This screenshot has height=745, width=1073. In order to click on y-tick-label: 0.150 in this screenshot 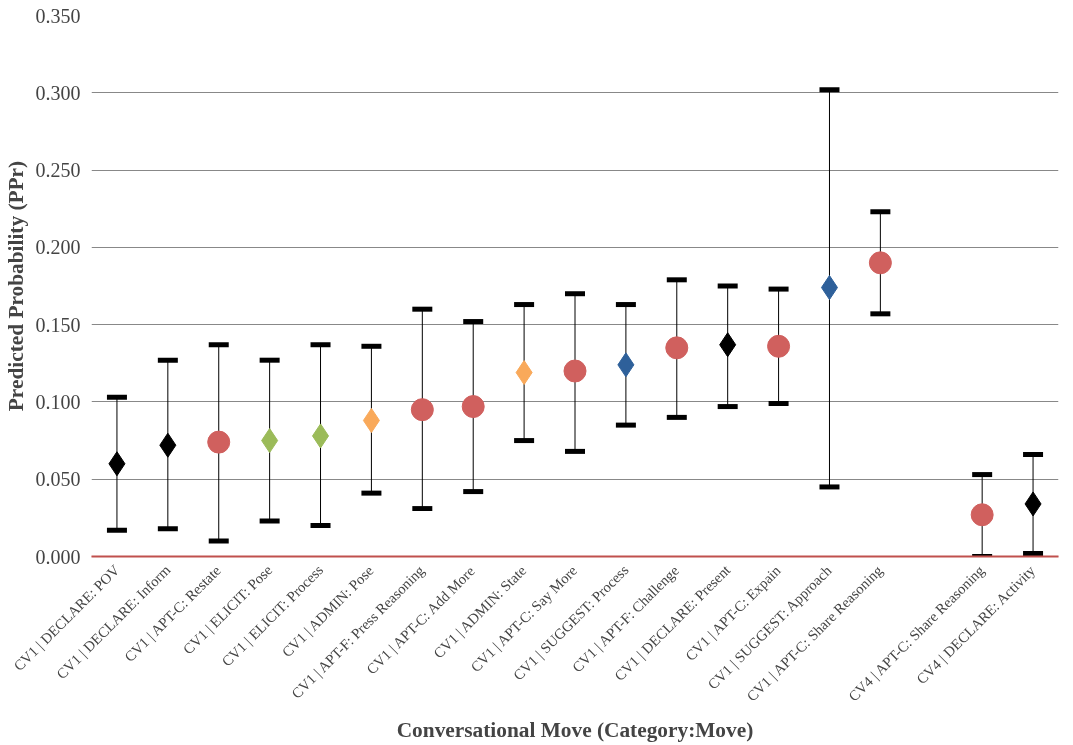, I will do `click(58, 324)`.